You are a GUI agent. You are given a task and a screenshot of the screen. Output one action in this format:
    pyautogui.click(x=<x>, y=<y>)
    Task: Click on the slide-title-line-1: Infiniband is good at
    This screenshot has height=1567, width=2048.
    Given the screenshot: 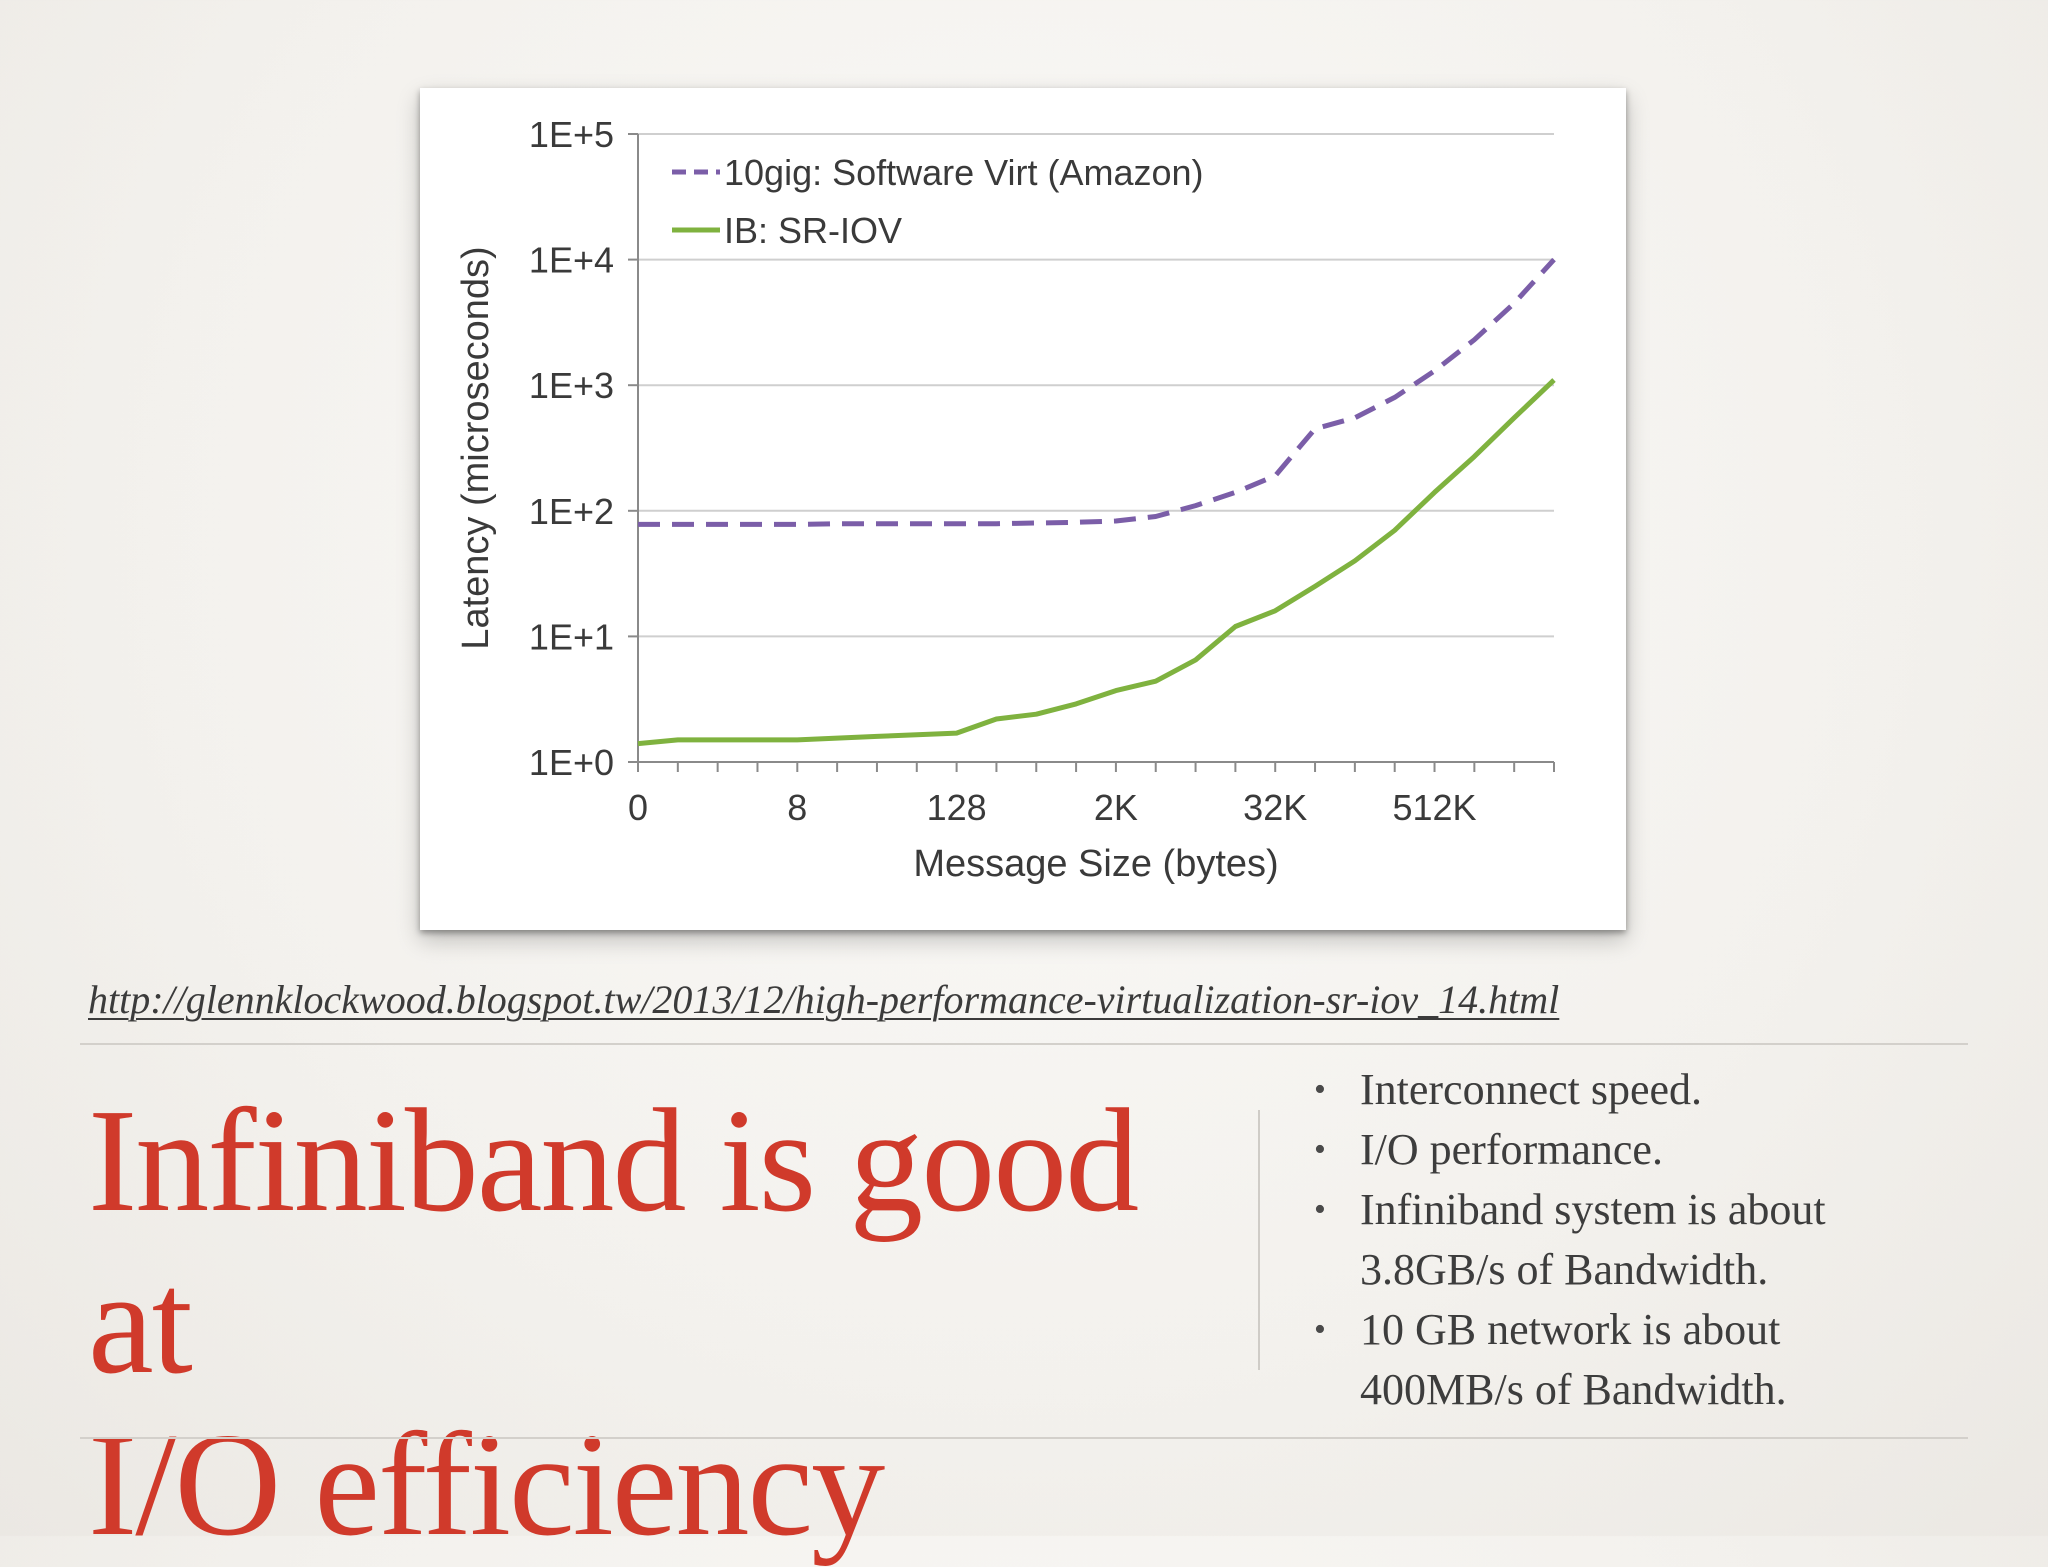 What is the action you would take?
    pyautogui.click(x=613, y=1242)
    